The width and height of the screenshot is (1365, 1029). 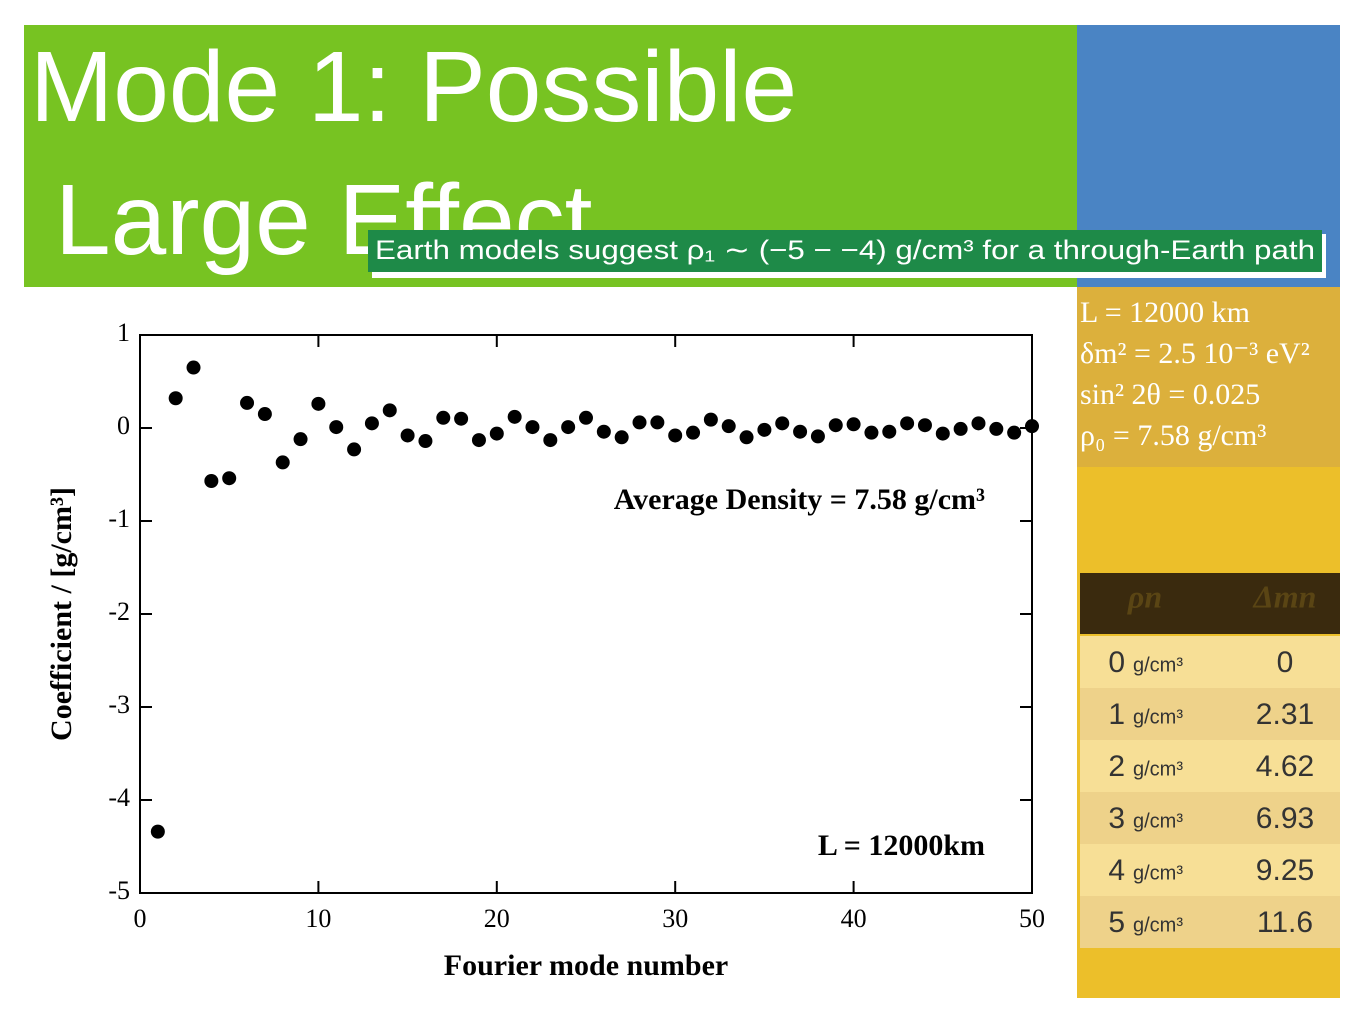 What do you see at coordinates (61, 614) in the screenshot?
I see `y-axis-label: Coefficient / [g/cm³]` at bounding box center [61, 614].